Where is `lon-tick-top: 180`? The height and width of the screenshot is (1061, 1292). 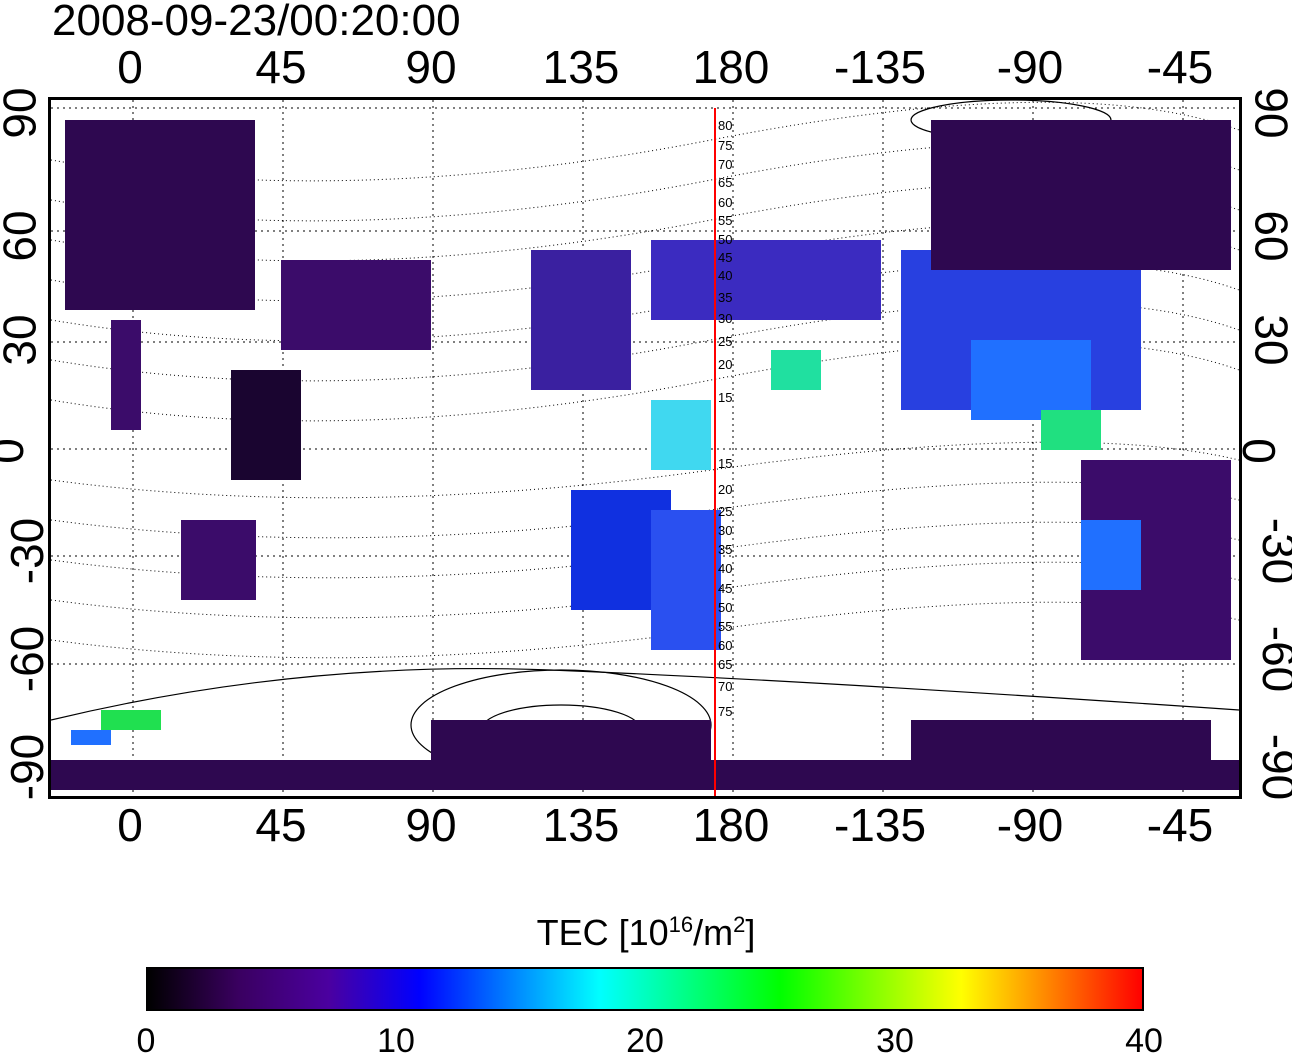 lon-tick-top: 180 is located at coordinates (731, 67).